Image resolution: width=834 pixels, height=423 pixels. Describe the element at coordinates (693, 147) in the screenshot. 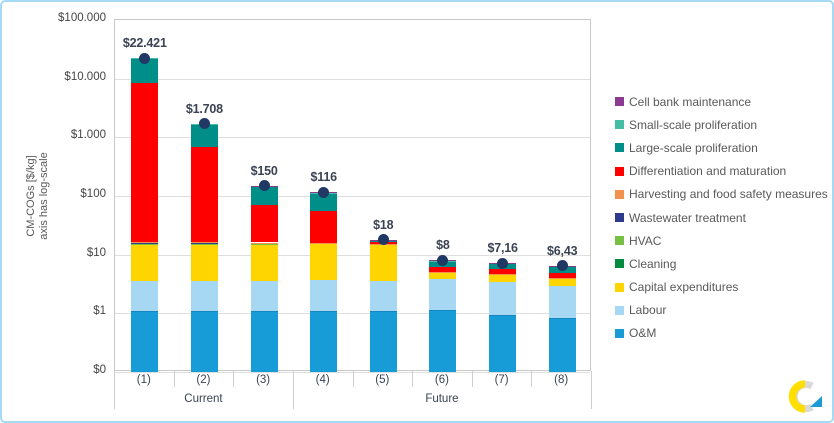

I see `legend-item-label: Large-scale proliferation` at that location.